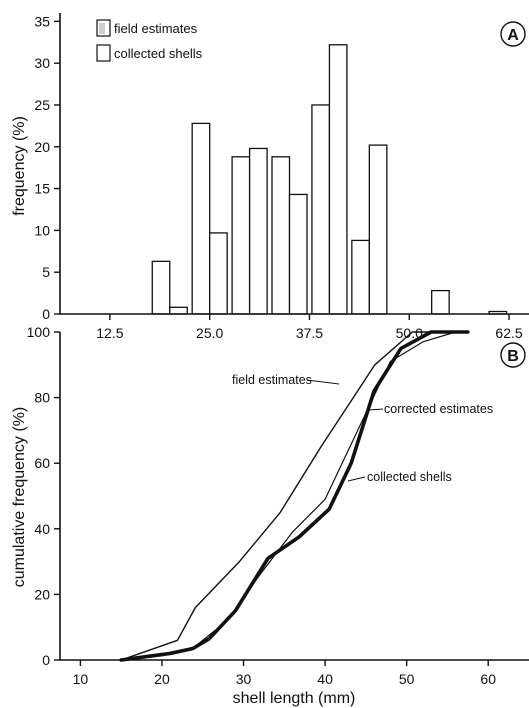 Image resolution: width=529 pixels, height=708 pixels. I want to click on y-tick-label-a-10: 10, so click(42, 230).